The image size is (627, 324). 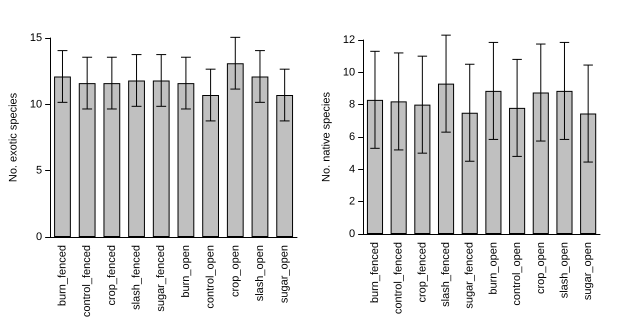 I want to click on y-tick-label: 12, so click(x=349, y=40).